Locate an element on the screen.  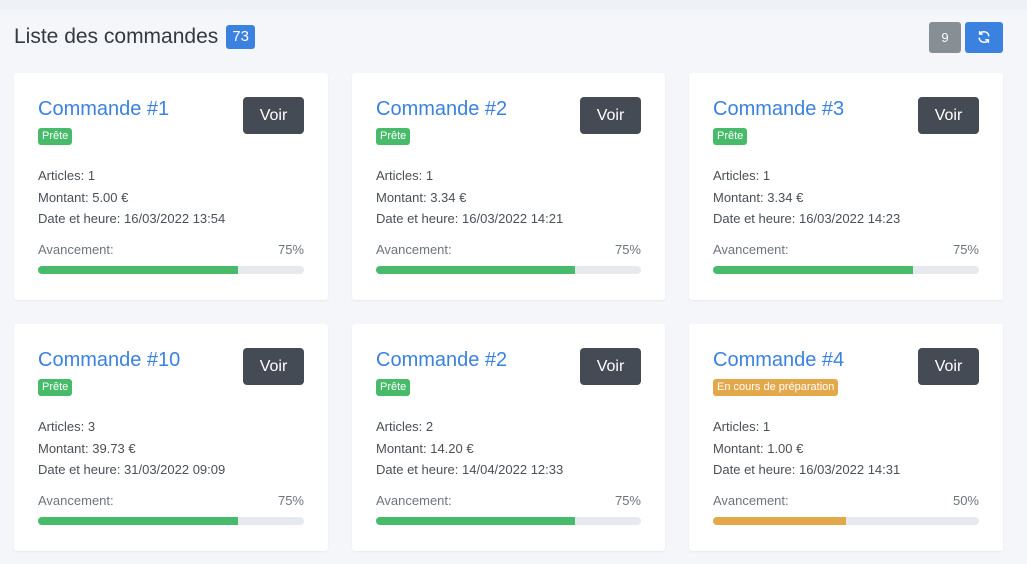
amount-value: 39.73 € is located at coordinates (114, 448).